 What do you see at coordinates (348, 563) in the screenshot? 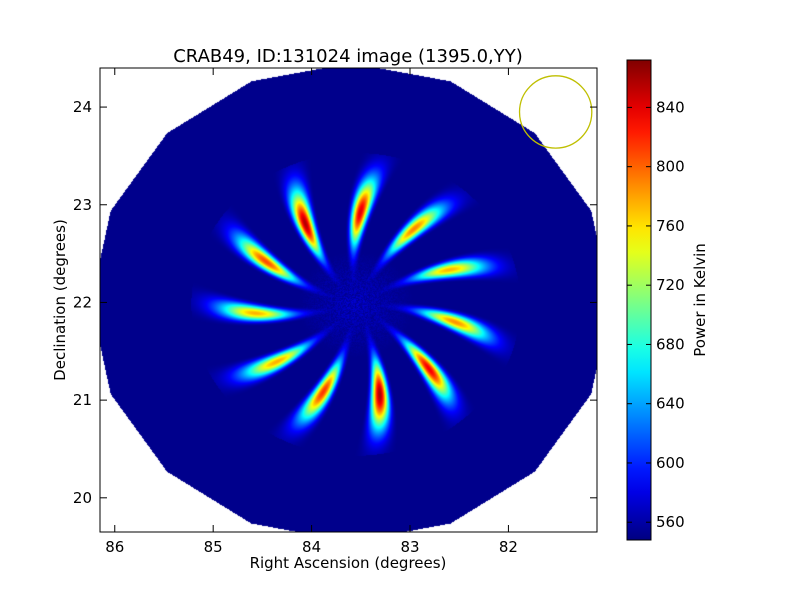
I see `x-axis-label: Right Ascension (degrees)` at bounding box center [348, 563].